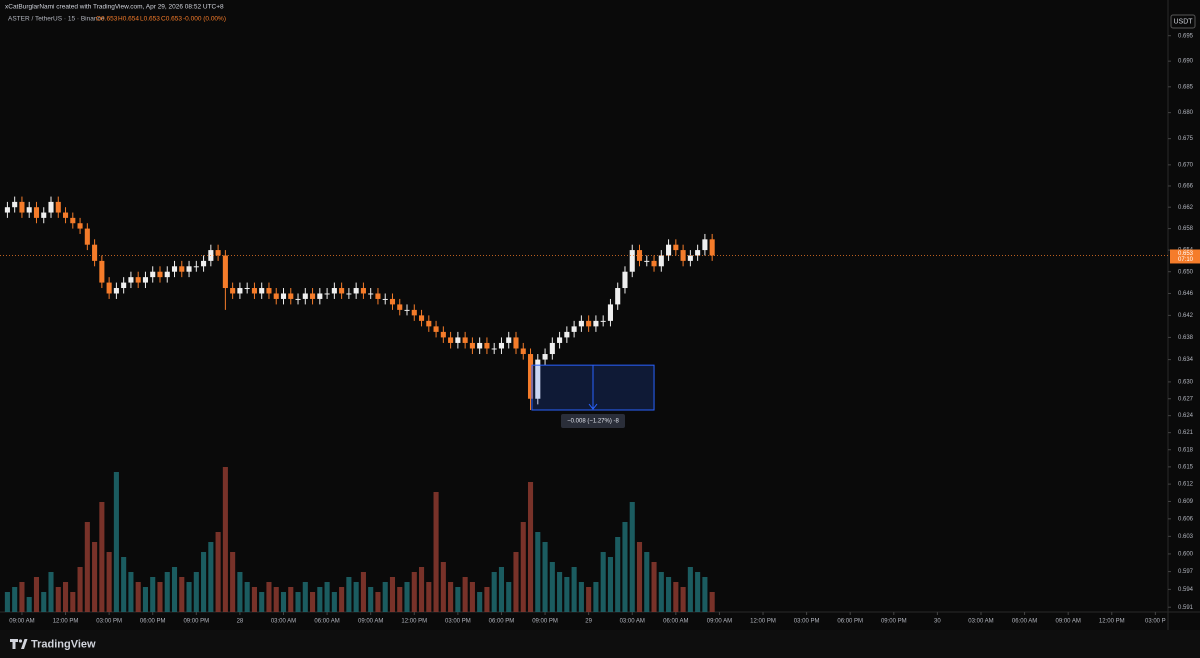 The width and height of the screenshot is (1200, 658). What do you see at coordinates (1186, 399) in the screenshot?
I see `y-tick-label: 0.627` at bounding box center [1186, 399].